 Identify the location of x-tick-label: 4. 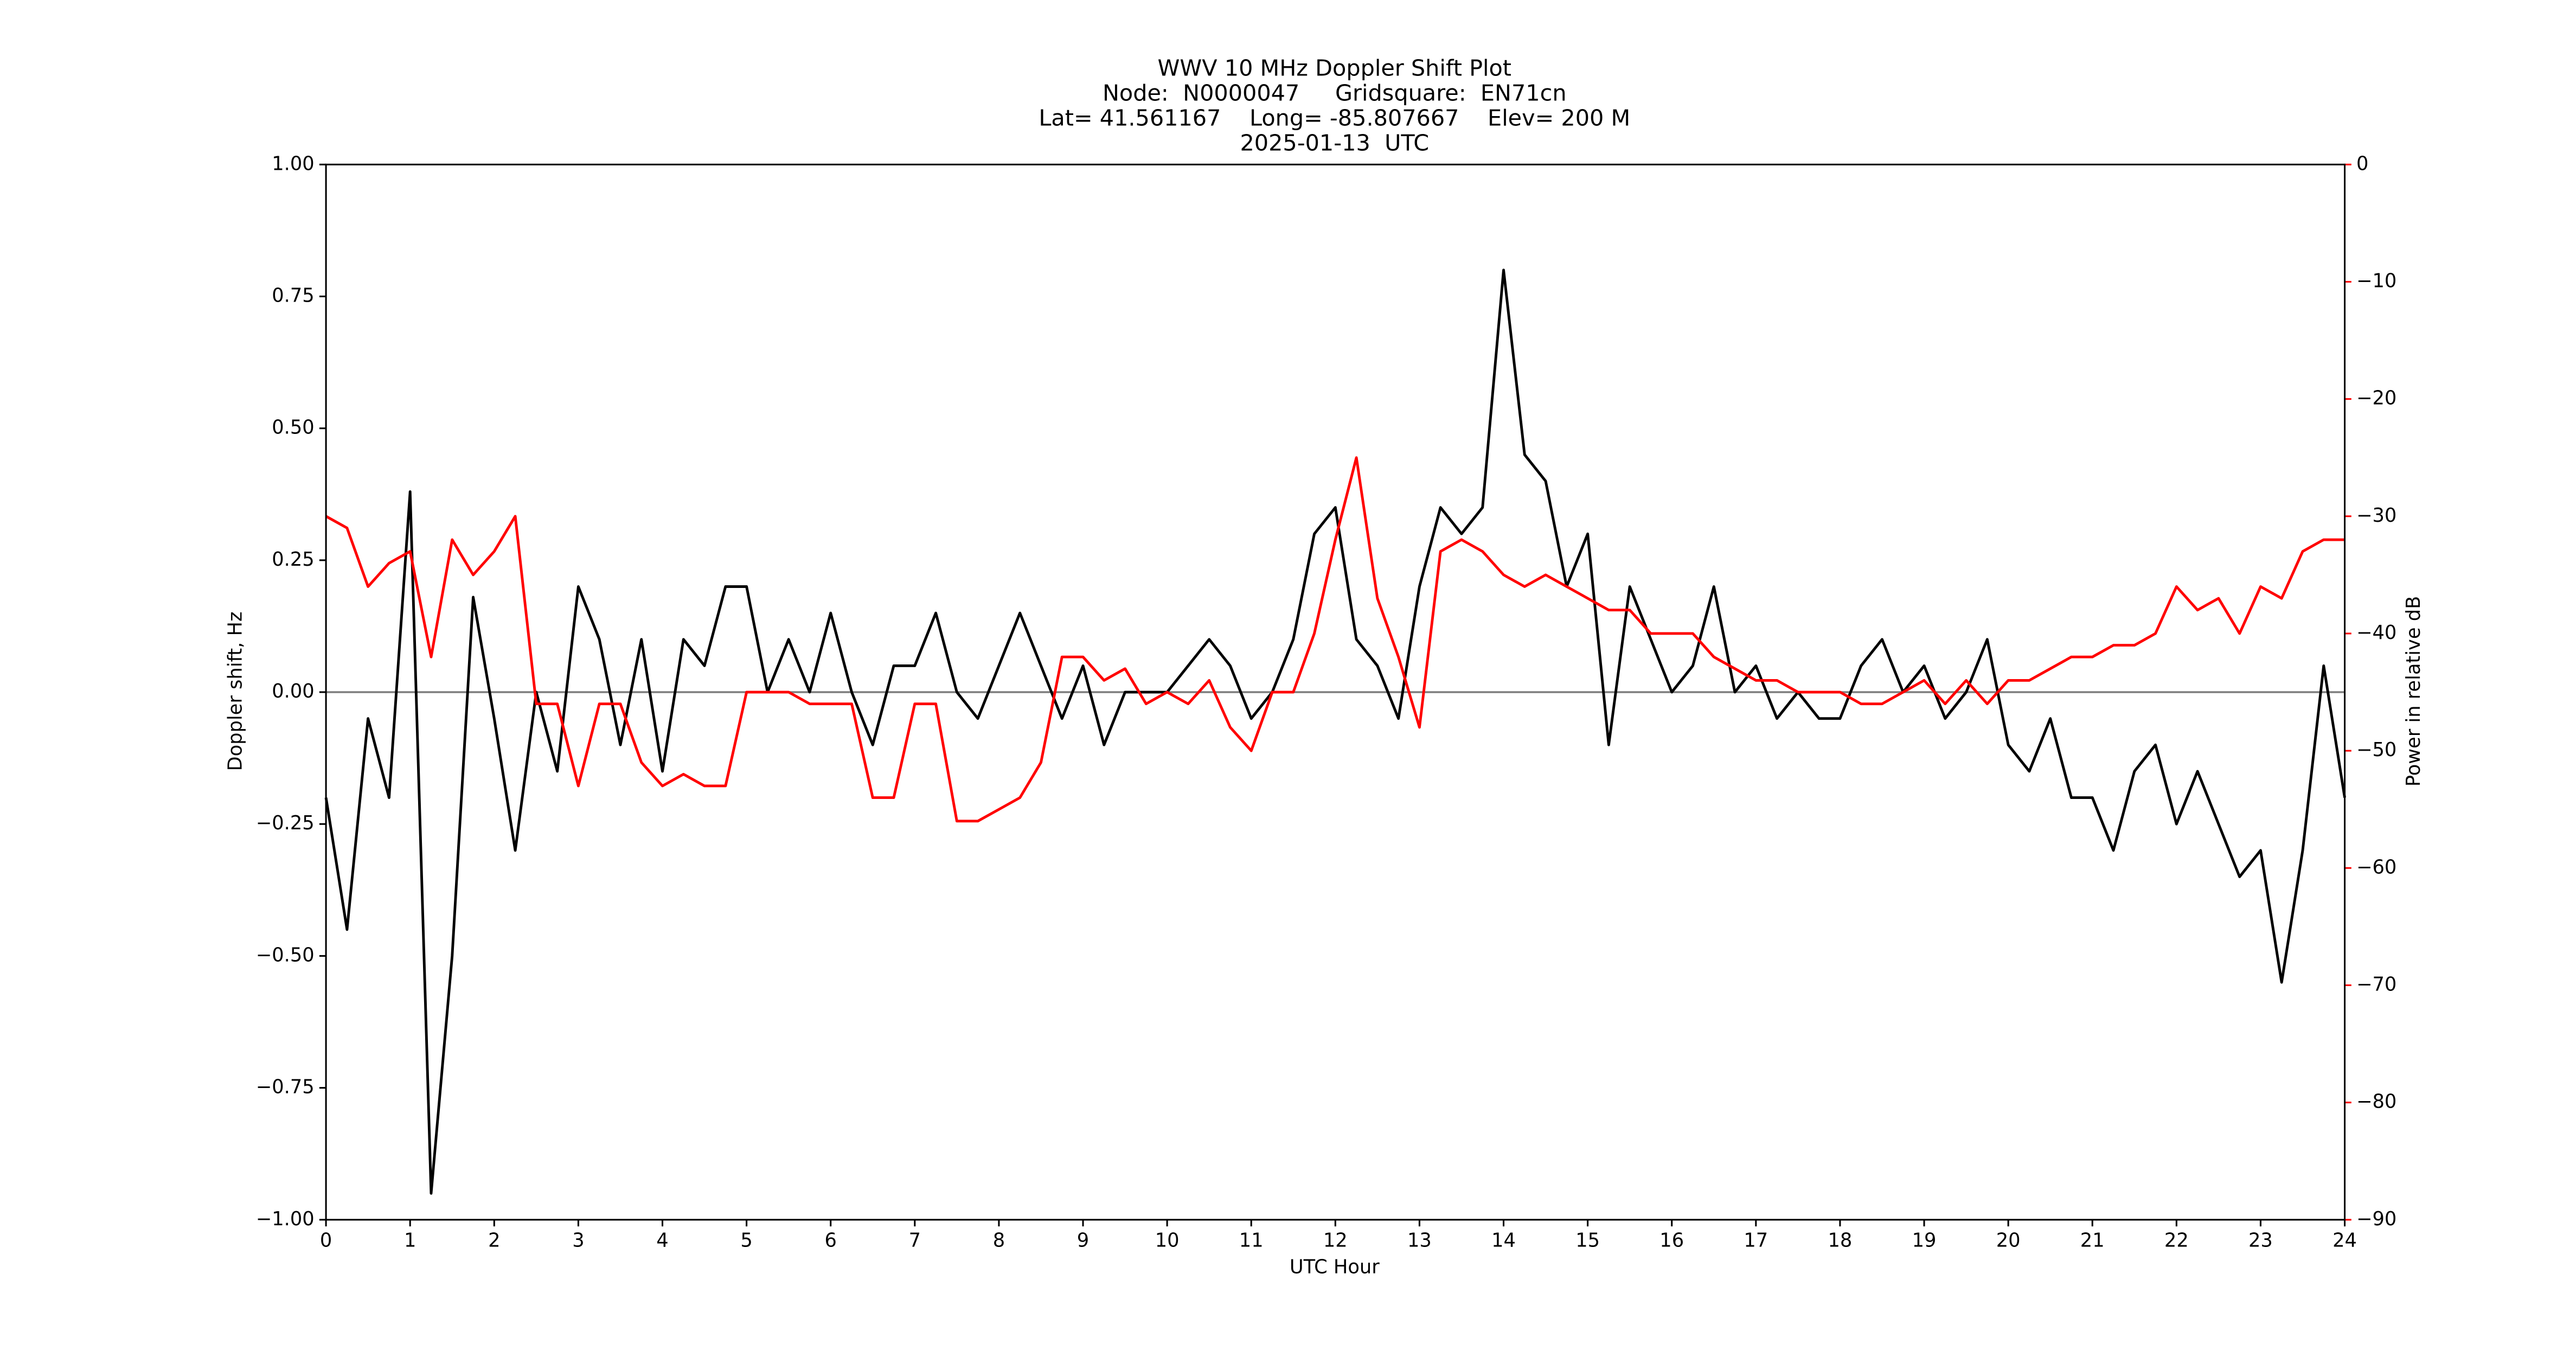
(662, 1241).